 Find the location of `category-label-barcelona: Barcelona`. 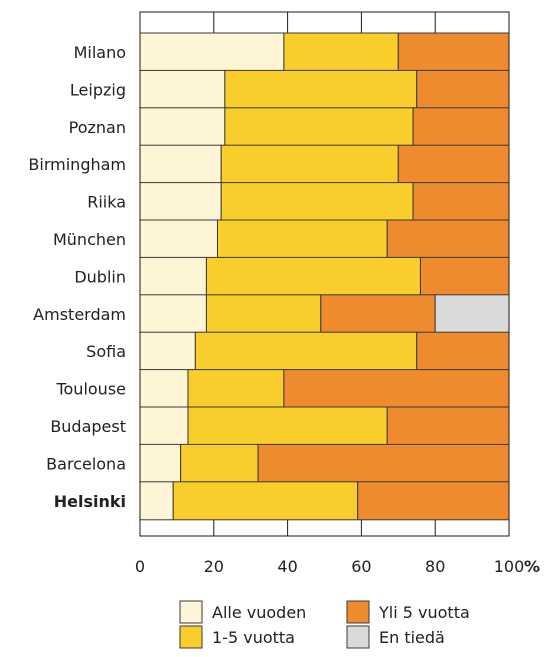

category-label-barcelona: Barcelona is located at coordinates (86, 463).